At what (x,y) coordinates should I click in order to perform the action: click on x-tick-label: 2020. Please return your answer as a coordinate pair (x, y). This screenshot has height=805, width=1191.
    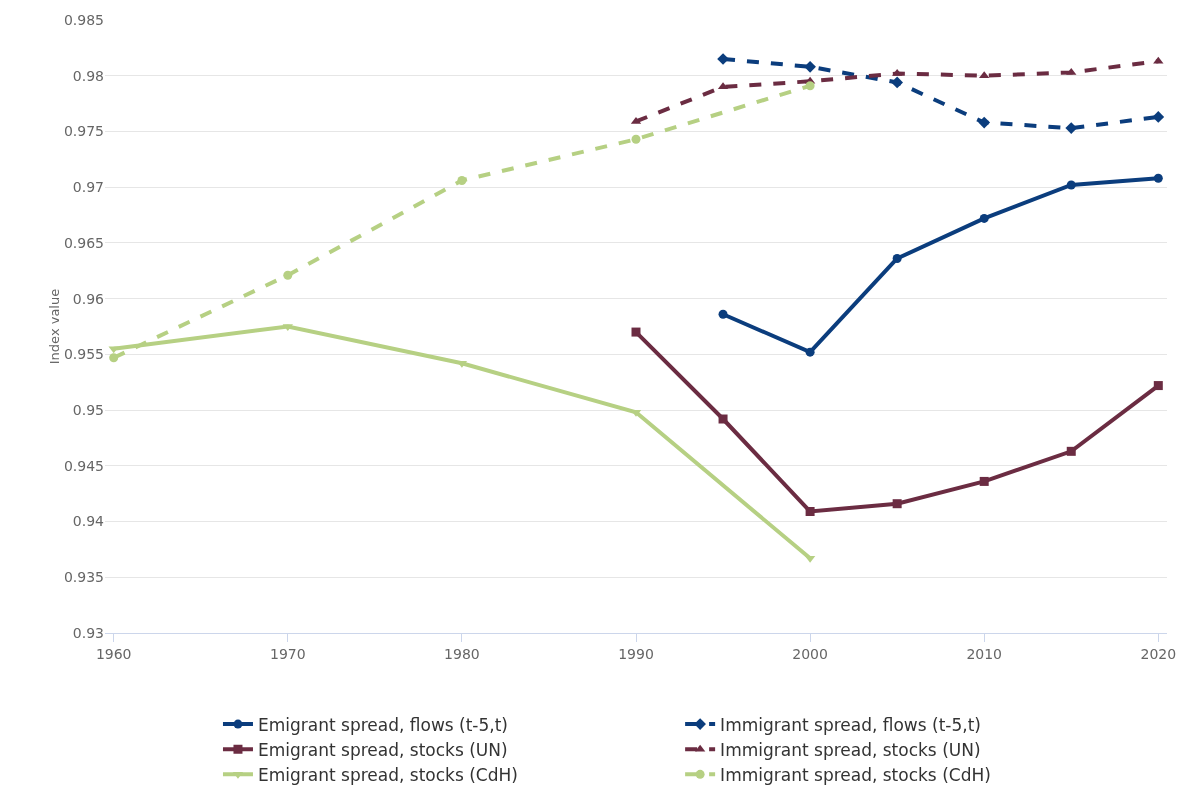
    Looking at the image, I should click on (1158, 653).